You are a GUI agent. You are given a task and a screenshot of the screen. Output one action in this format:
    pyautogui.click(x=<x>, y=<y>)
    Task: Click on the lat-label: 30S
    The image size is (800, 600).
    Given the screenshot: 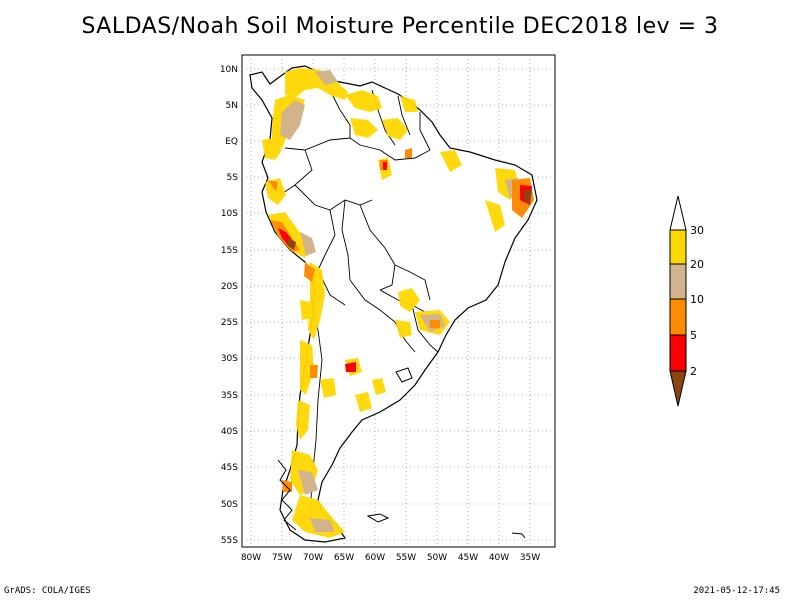 What is the action you would take?
    pyautogui.click(x=229, y=359)
    